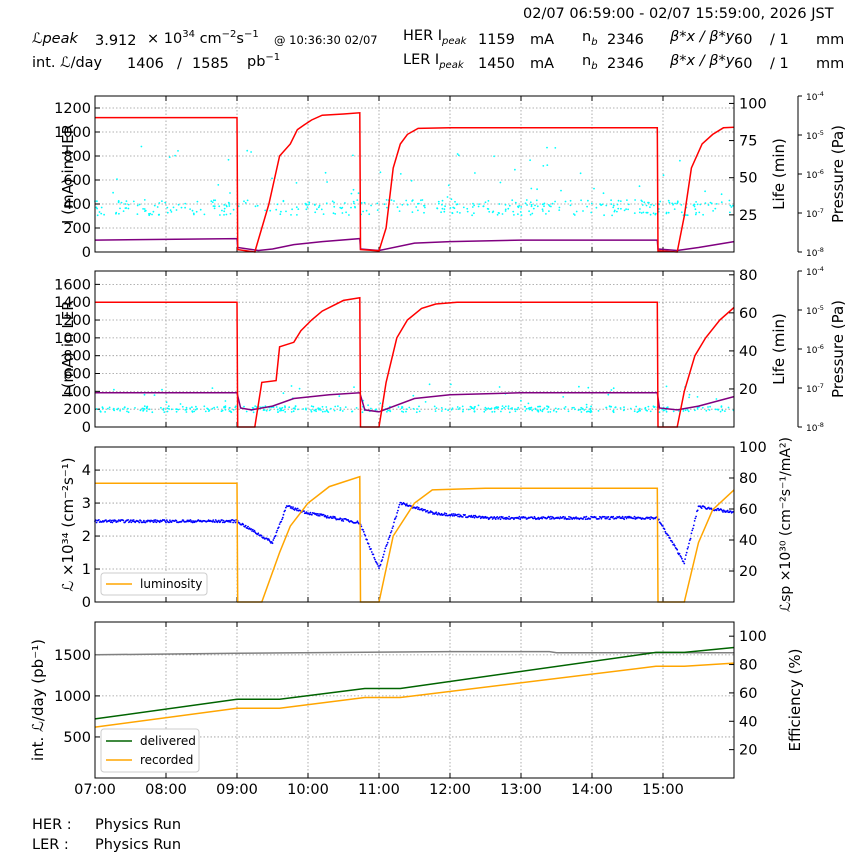 The width and height of the screenshot is (864, 864). I want to click on her-nb-value: 2346, so click(625, 40).